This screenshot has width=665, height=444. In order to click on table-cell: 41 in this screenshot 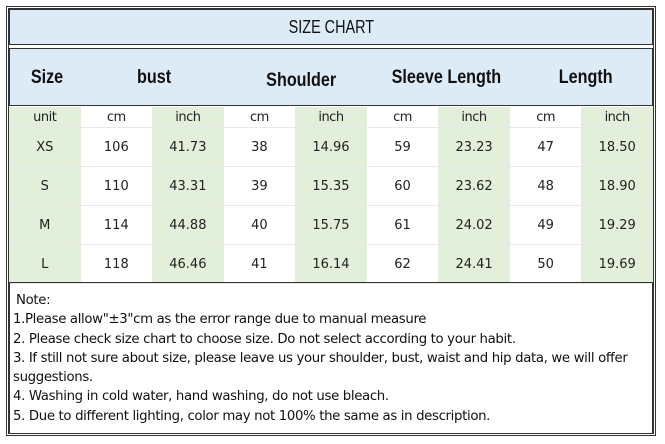, I will do `click(259, 264)`.